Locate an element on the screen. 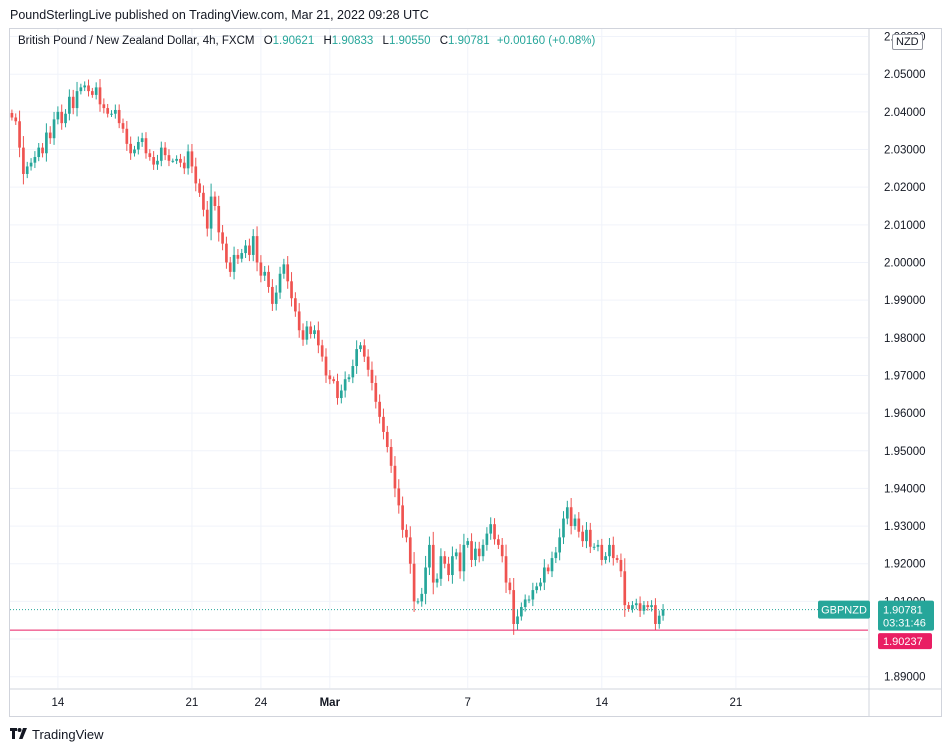 The width and height of the screenshot is (951, 752). currency-button: NZD is located at coordinates (907, 42).